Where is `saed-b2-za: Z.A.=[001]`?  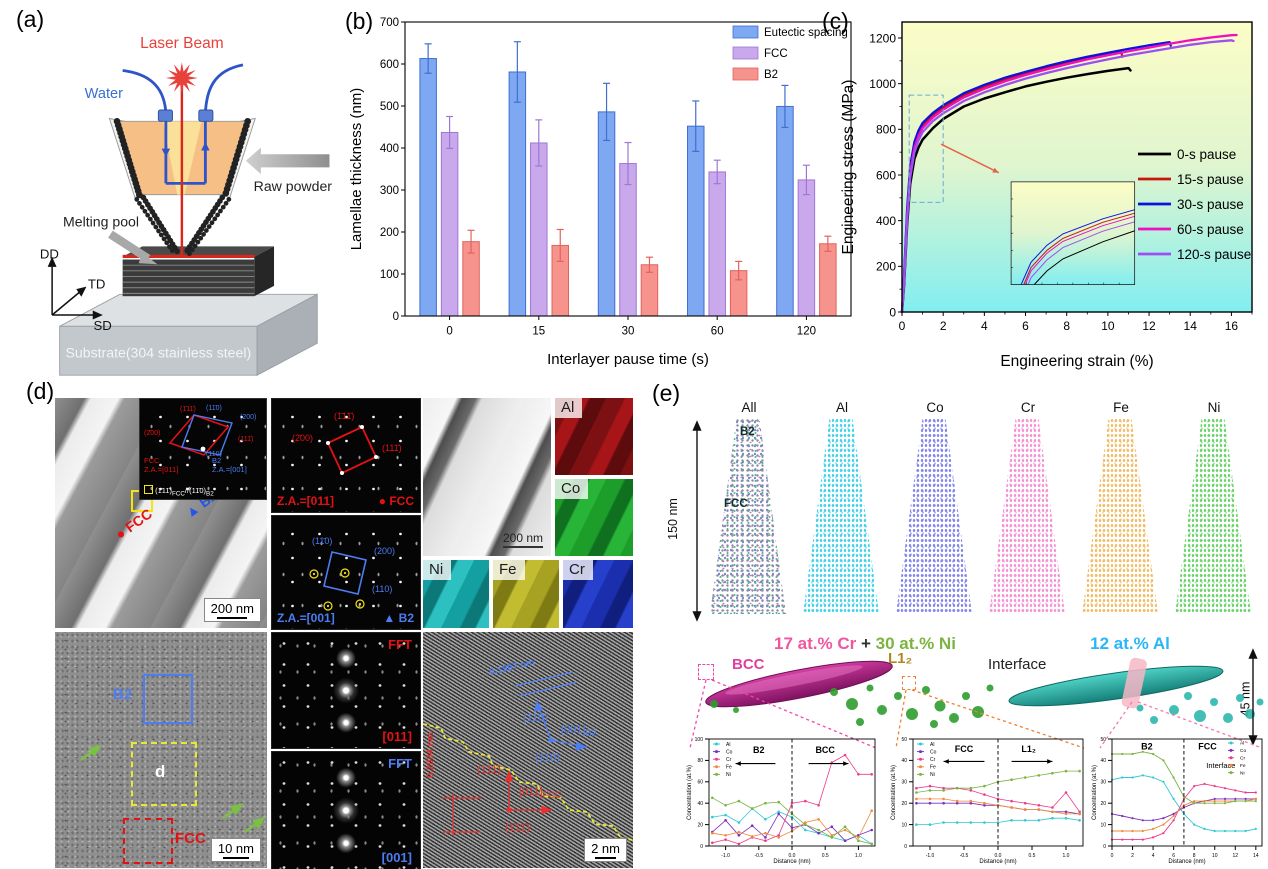
saed-b2-za: Z.A.=[001] is located at coordinates (306, 618).